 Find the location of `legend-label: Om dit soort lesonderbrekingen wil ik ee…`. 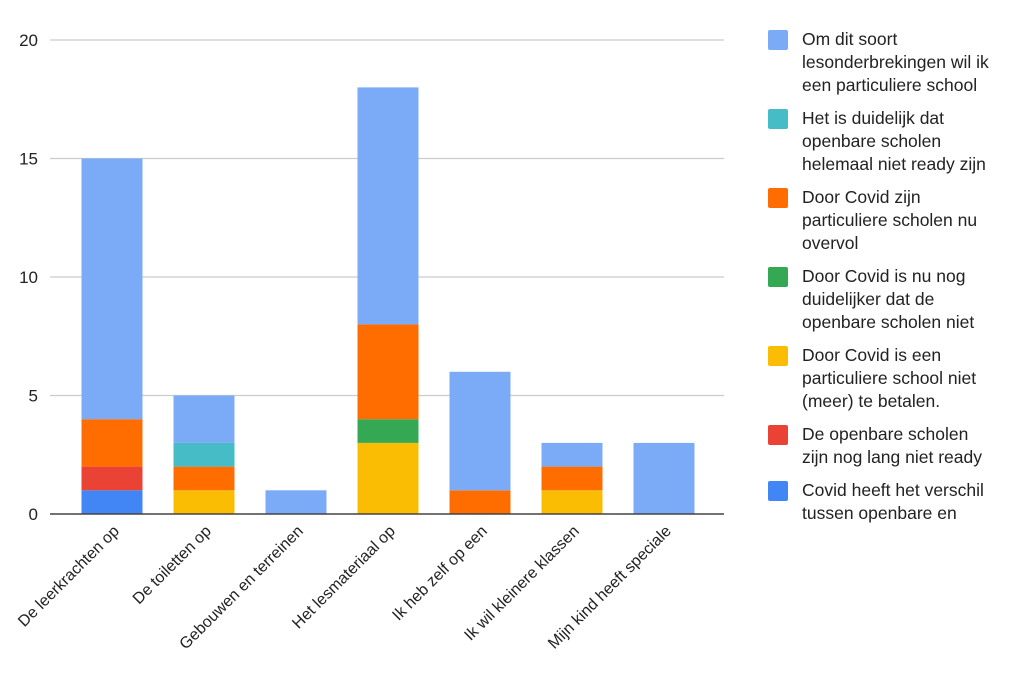

legend-label: Om dit soort lesonderbrekingen wil ik ee… is located at coordinates (895, 62).